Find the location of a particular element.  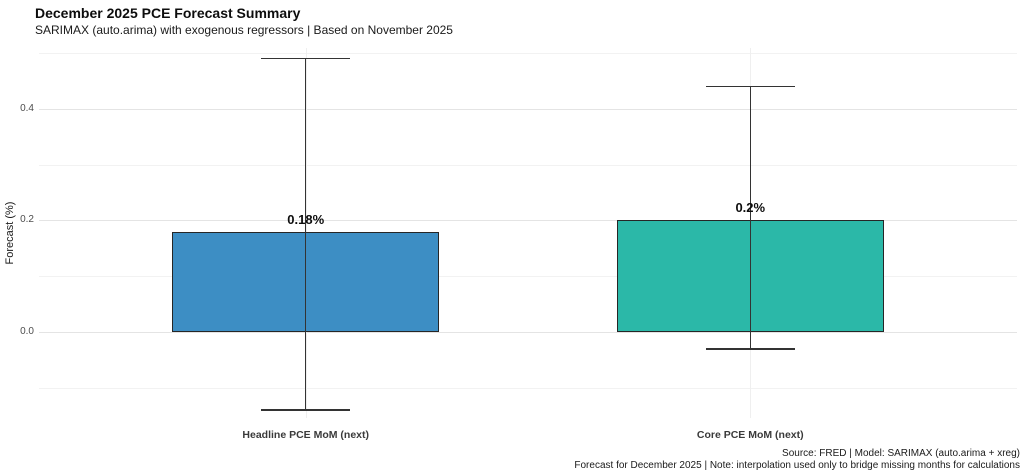

bar-value-label: 0.18% is located at coordinates (306, 219).